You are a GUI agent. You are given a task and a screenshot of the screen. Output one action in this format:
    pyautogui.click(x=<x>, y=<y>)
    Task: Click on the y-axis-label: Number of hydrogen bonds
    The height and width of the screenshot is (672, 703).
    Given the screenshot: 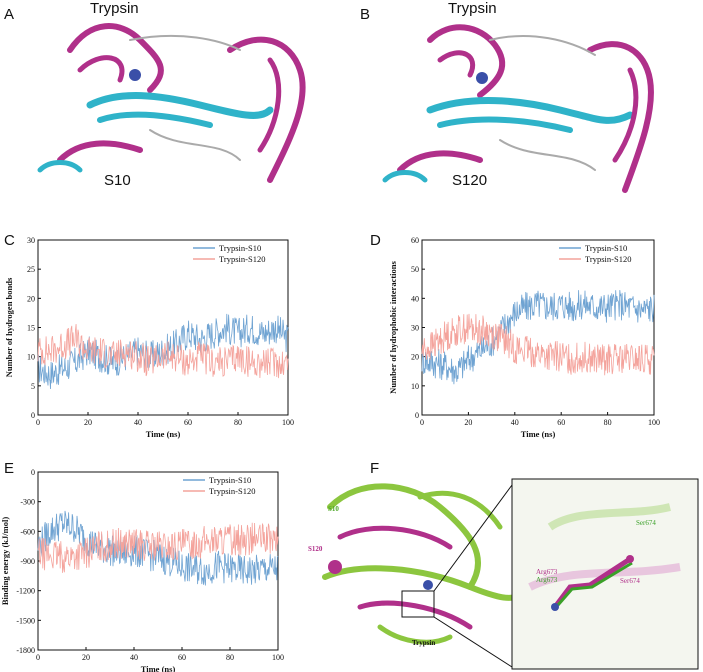 What is the action you would take?
    pyautogui.click(x=9, y=327)
    